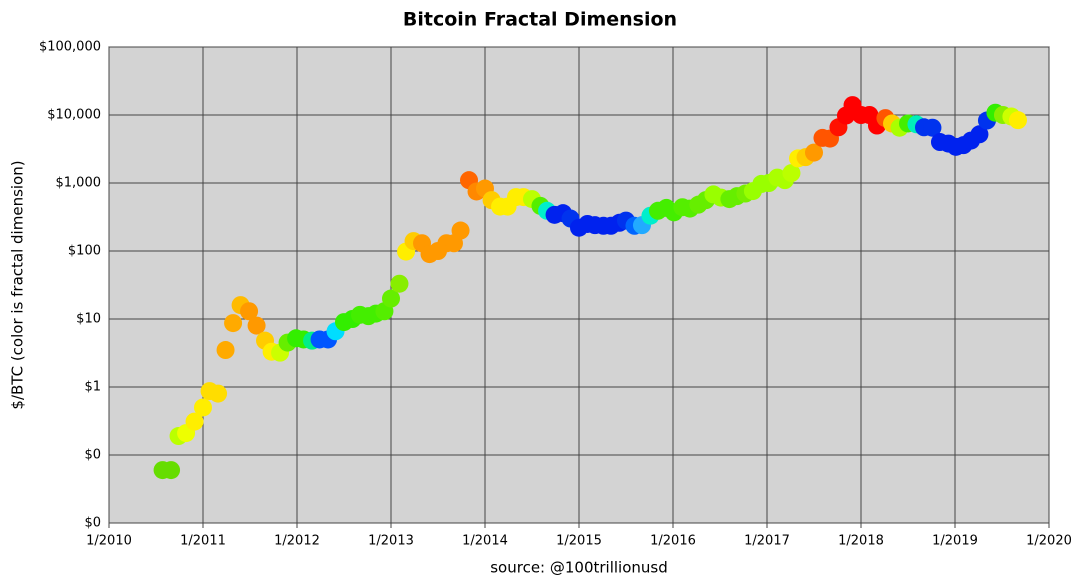 This screenshot has width=1080, height=586. I want to click on x-tick-label: 1/2020, so click(1049, 541).